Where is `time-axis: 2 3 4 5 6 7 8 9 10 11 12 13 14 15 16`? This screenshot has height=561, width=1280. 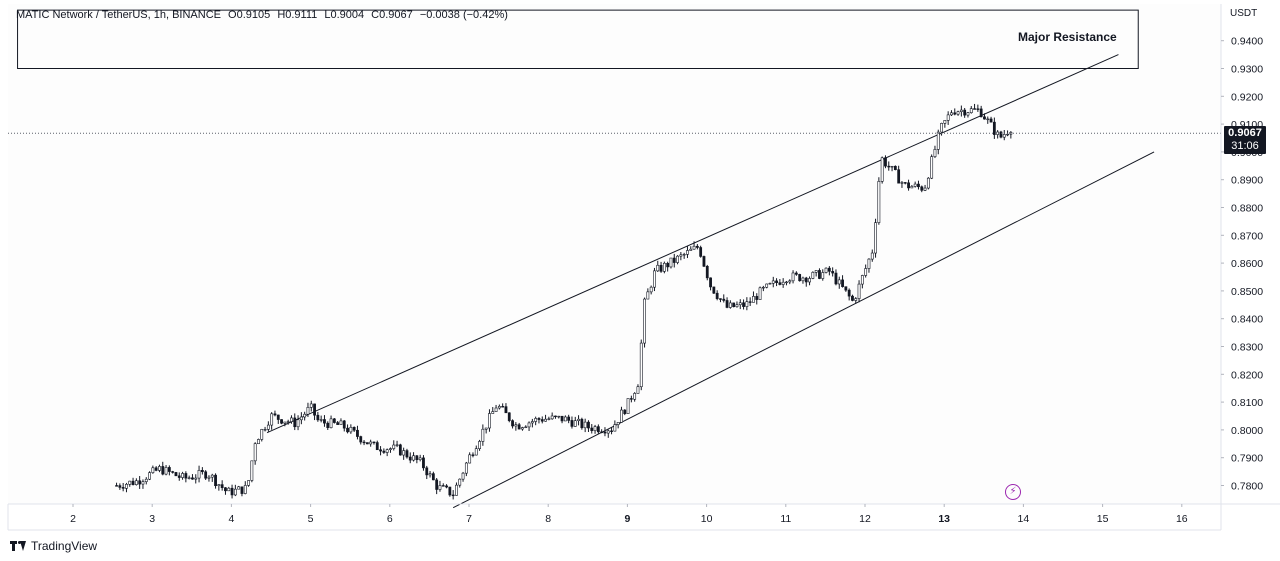 time-axis: 2 3 4 5 6 7 8 9 10 11 12 13 14 15 16 is located at coordinates (629, 514).